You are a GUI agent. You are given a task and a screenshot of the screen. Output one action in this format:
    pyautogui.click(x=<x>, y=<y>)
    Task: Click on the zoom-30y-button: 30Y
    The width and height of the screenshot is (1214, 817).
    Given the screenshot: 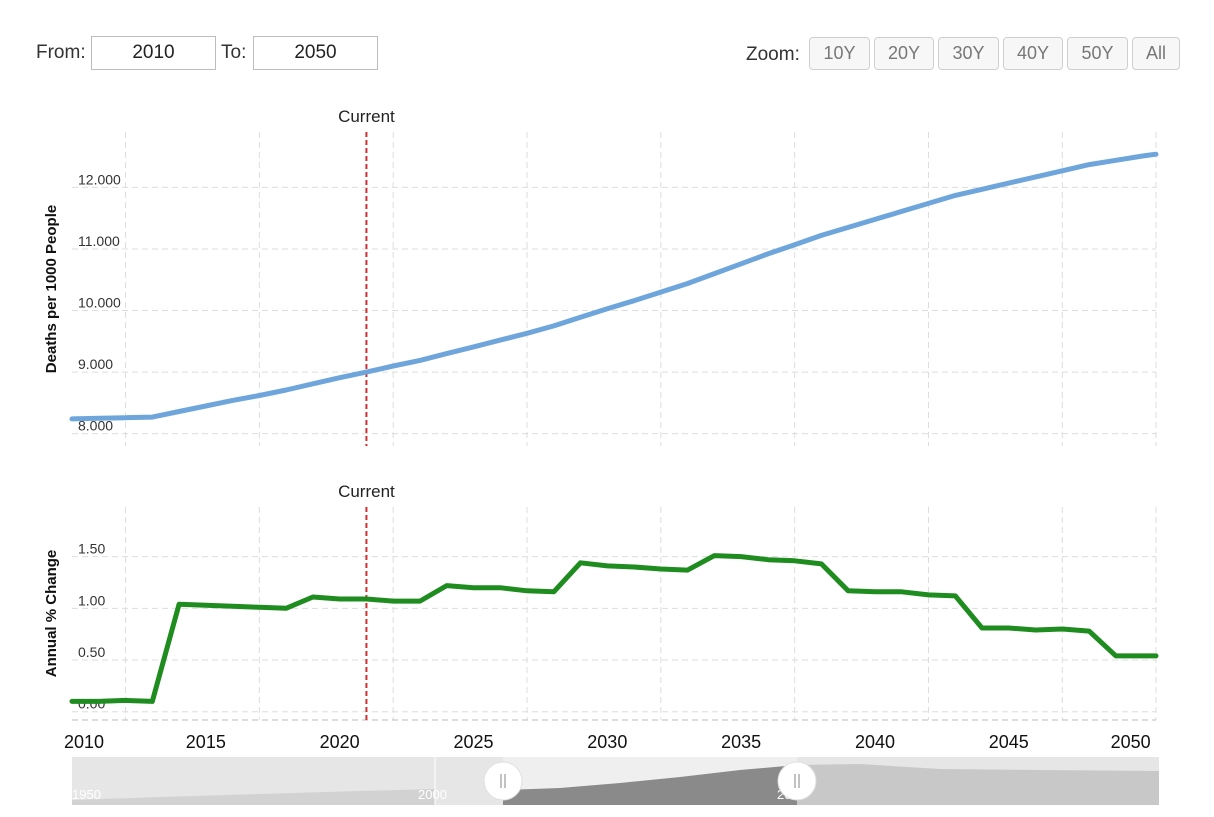 What is the action you would take?
    pyautogui.click(x=968, y=53)
    